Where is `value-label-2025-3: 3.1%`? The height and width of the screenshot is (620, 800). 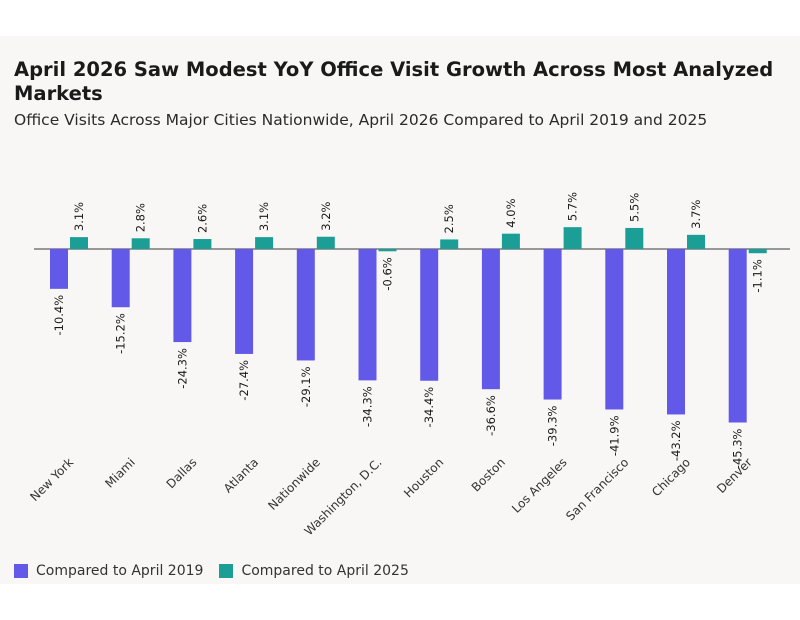 value-label-2025-3: 3.1% is located at coordinates (264, 216).